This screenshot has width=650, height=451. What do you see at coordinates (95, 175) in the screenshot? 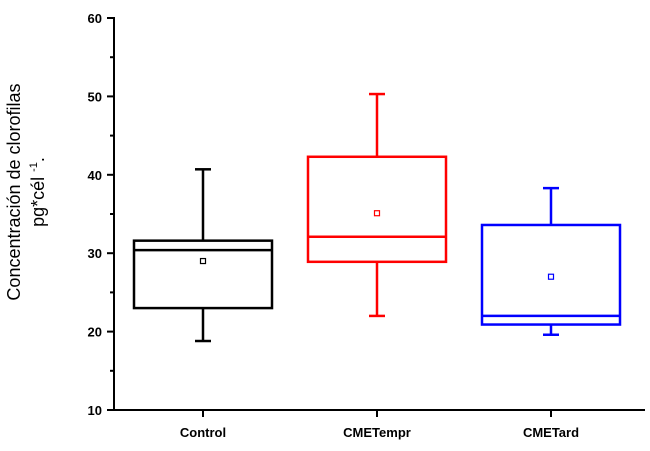
I see `y-tick-label: 40` at bounding box center [95, 175].